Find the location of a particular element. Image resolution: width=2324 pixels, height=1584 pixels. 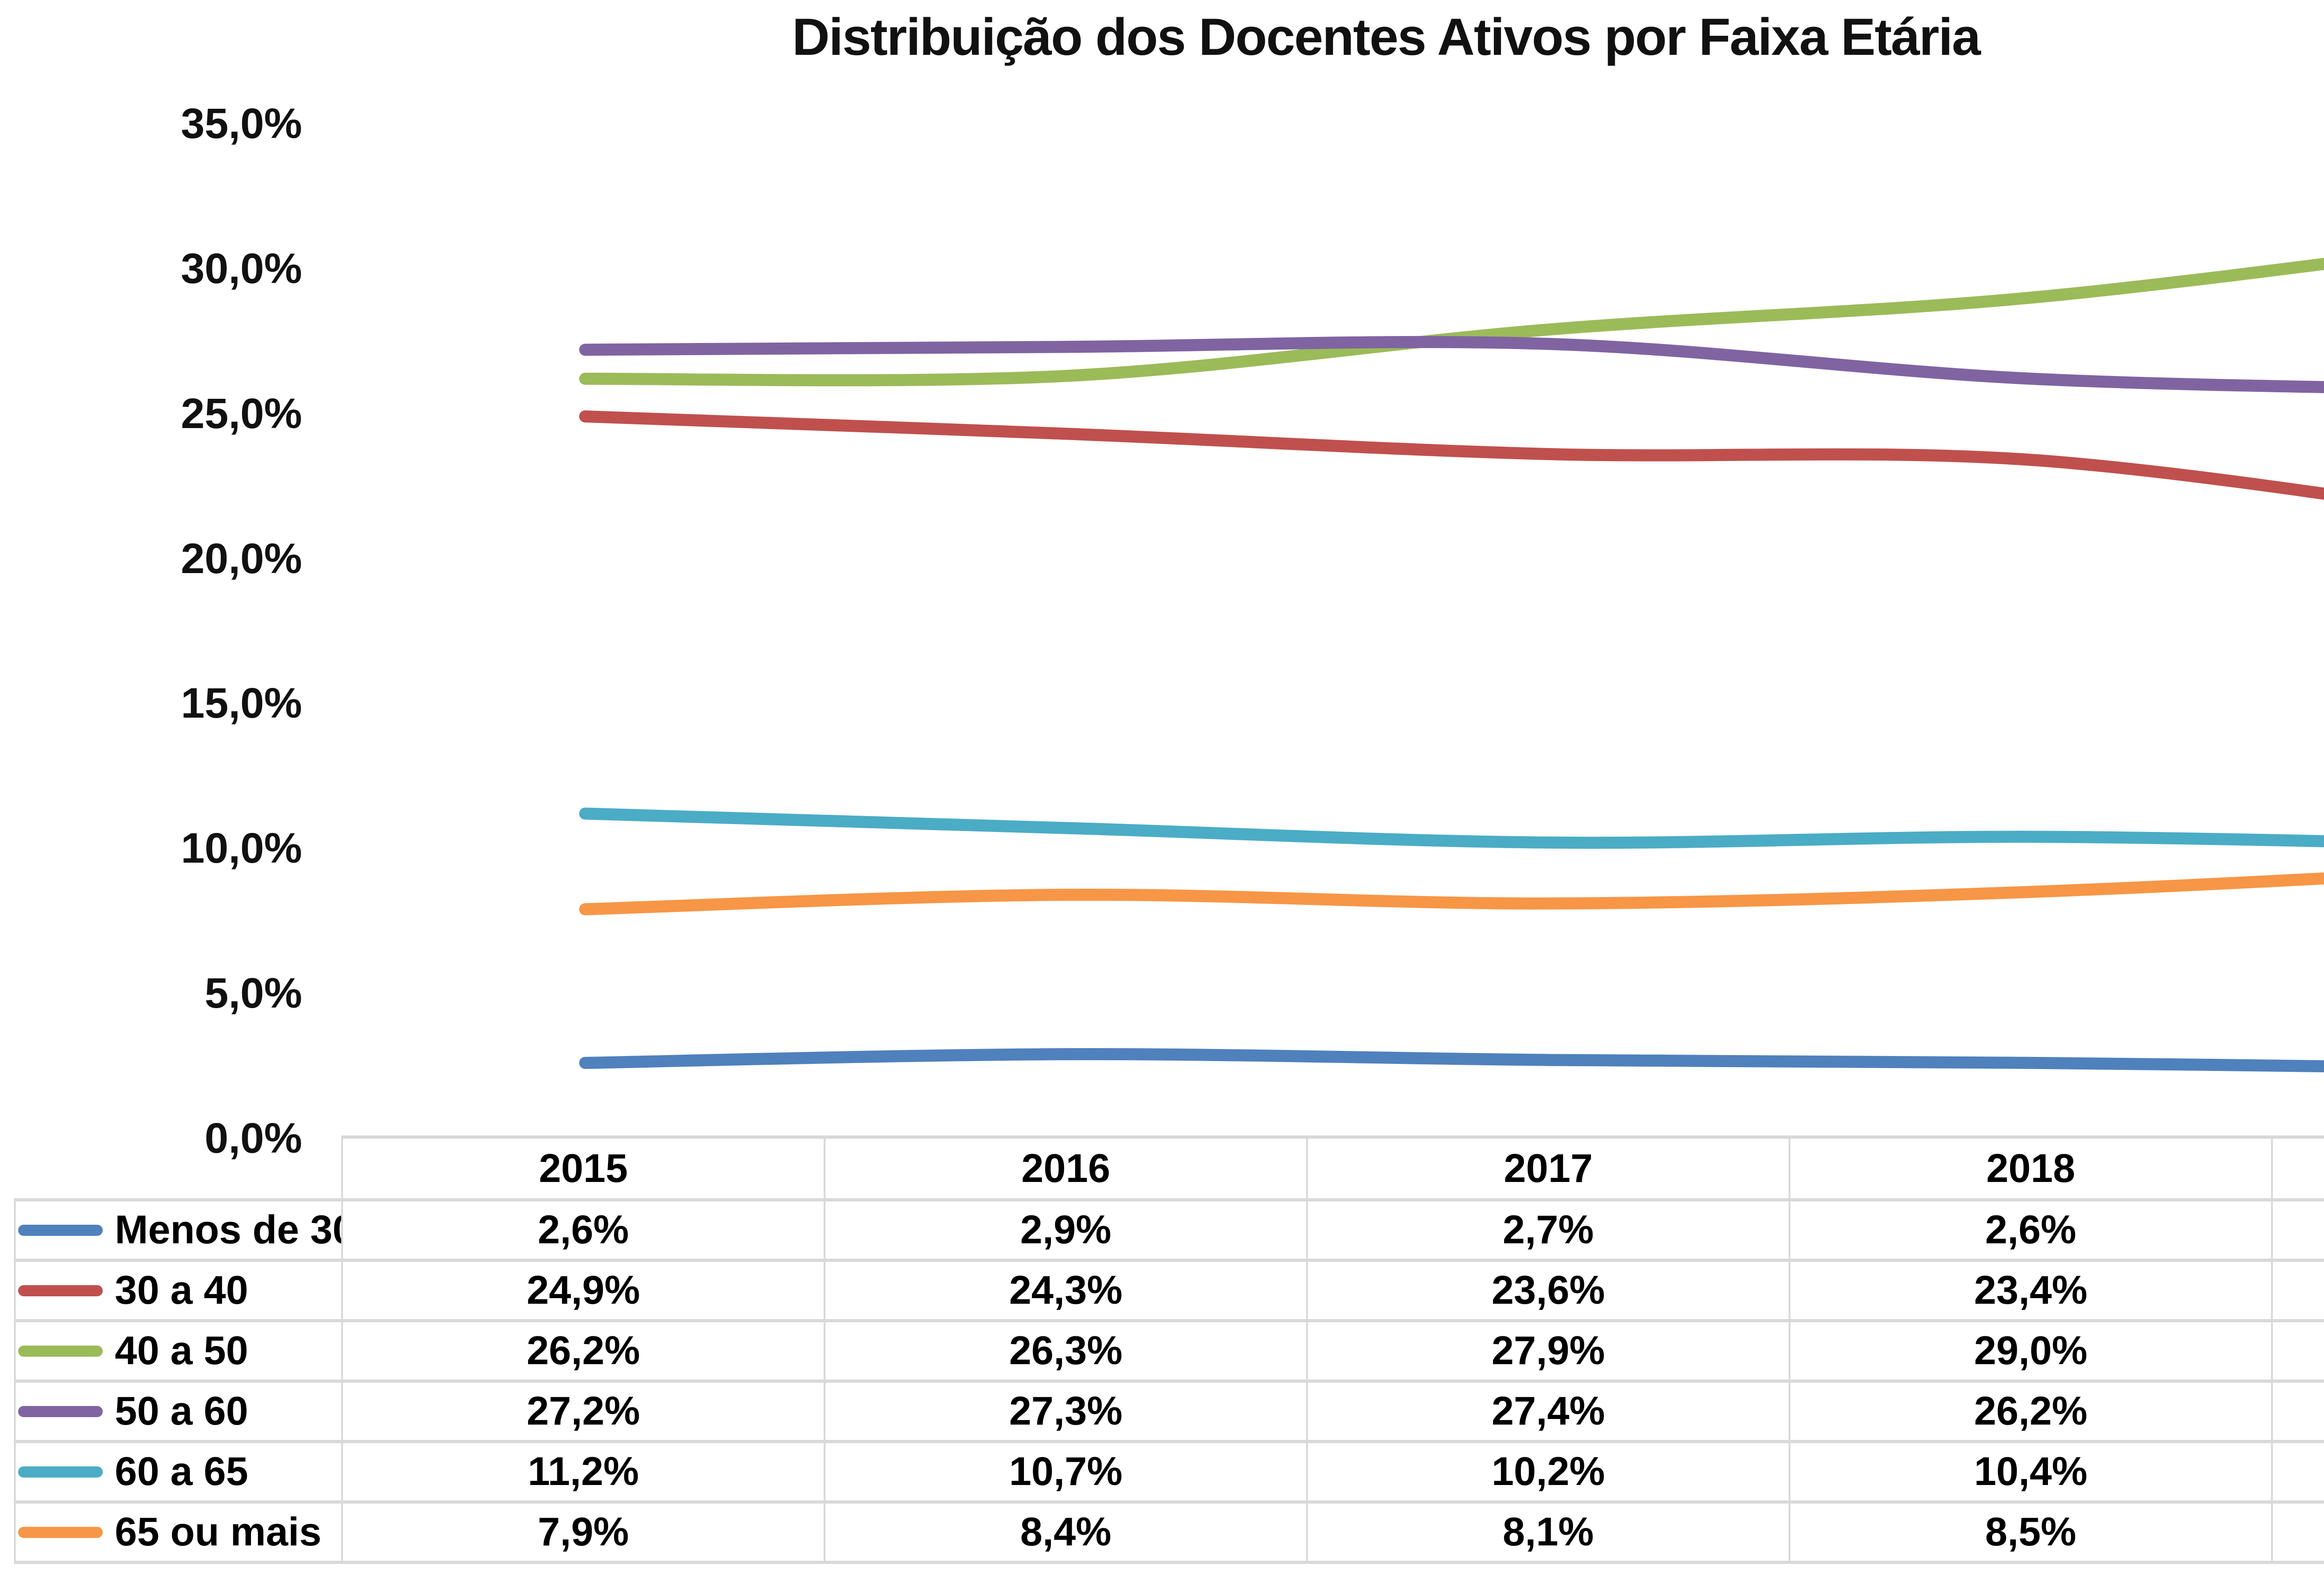

value-cell: 26,3% is located at coordinates (1066, 1352).